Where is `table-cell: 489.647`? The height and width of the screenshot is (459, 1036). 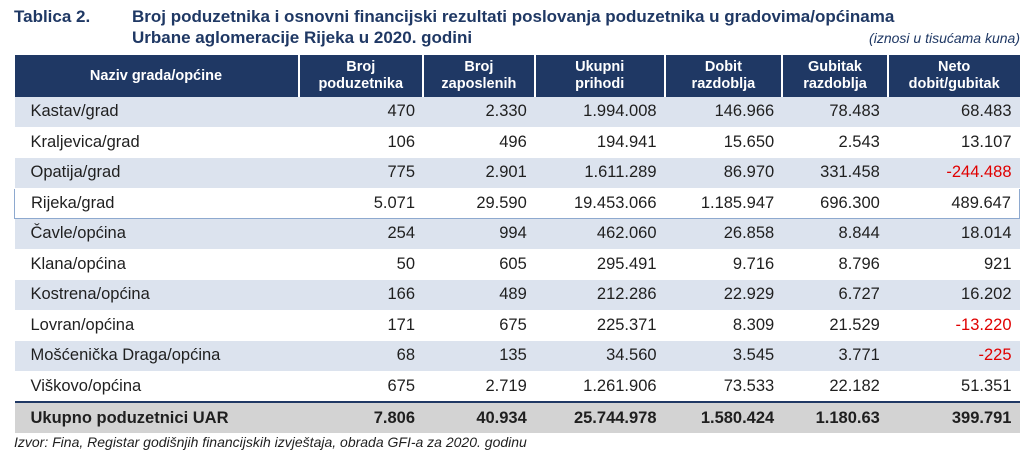
table-cell: 489.647 is located at coordinates (953, 203).